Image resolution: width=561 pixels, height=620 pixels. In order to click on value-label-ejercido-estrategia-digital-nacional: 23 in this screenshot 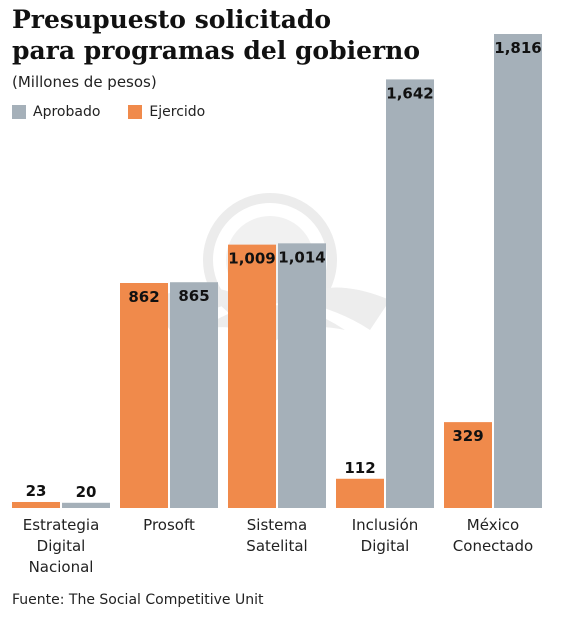, I will do `click(36, 491)`.